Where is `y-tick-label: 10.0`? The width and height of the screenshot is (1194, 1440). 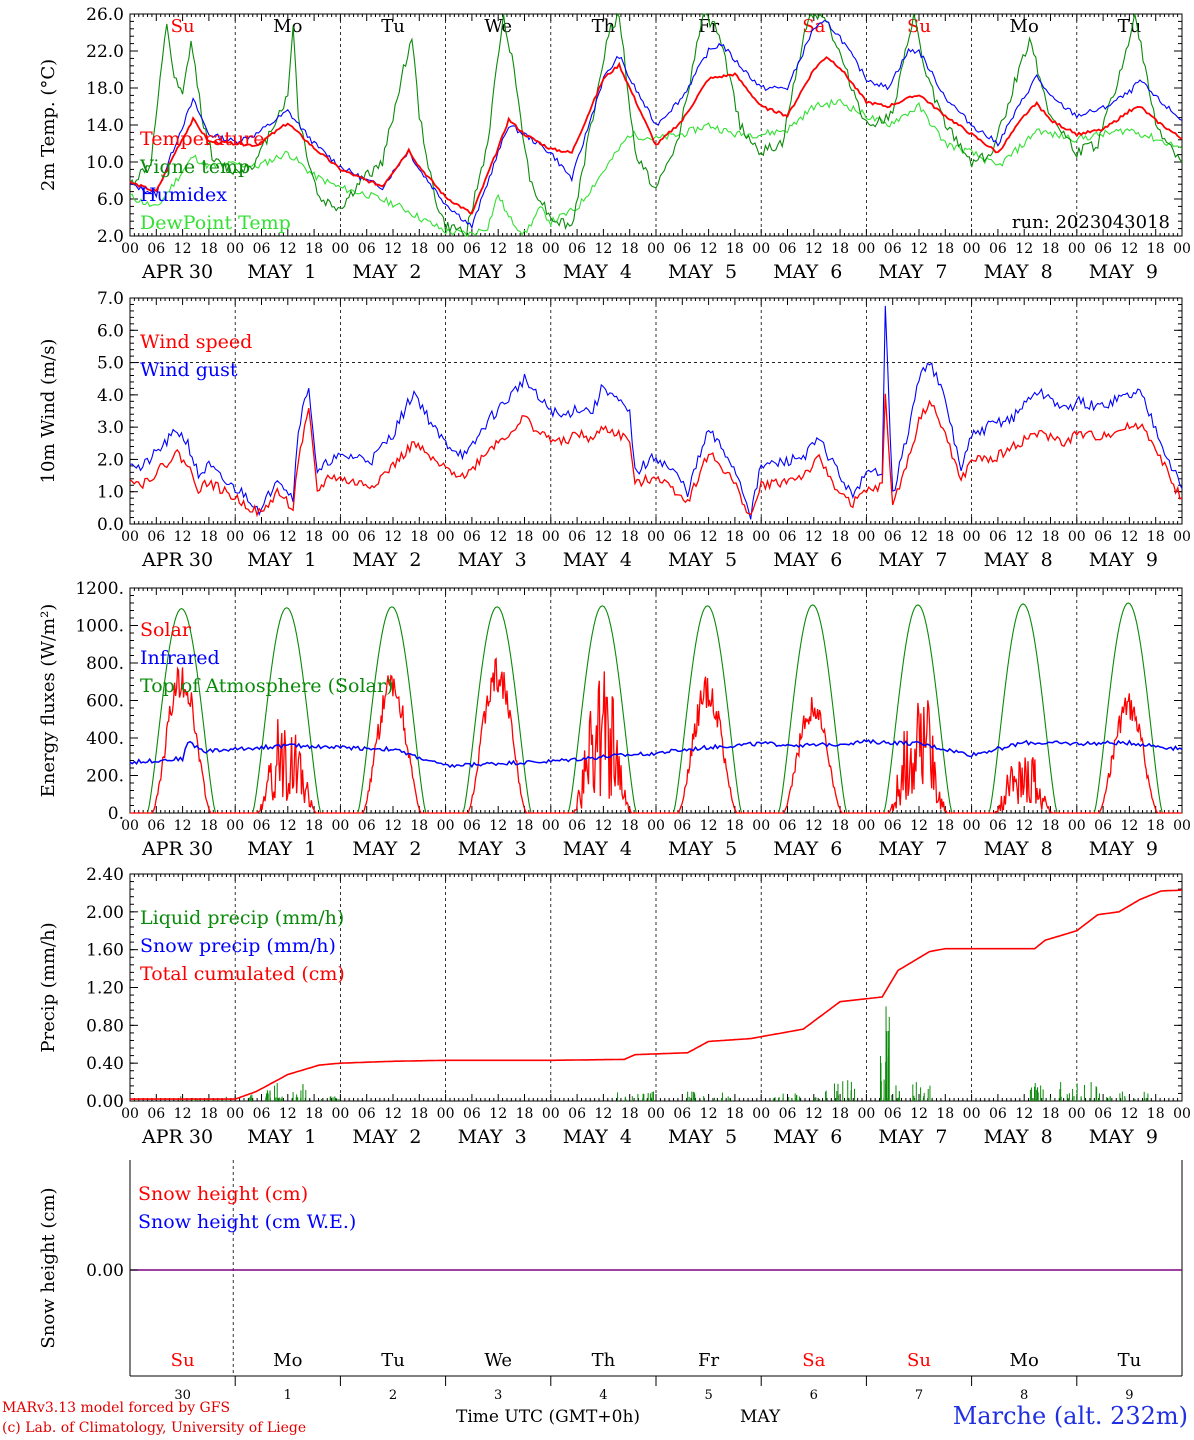
y-tick-label: 10.0 is located at coordinates (105, 163).